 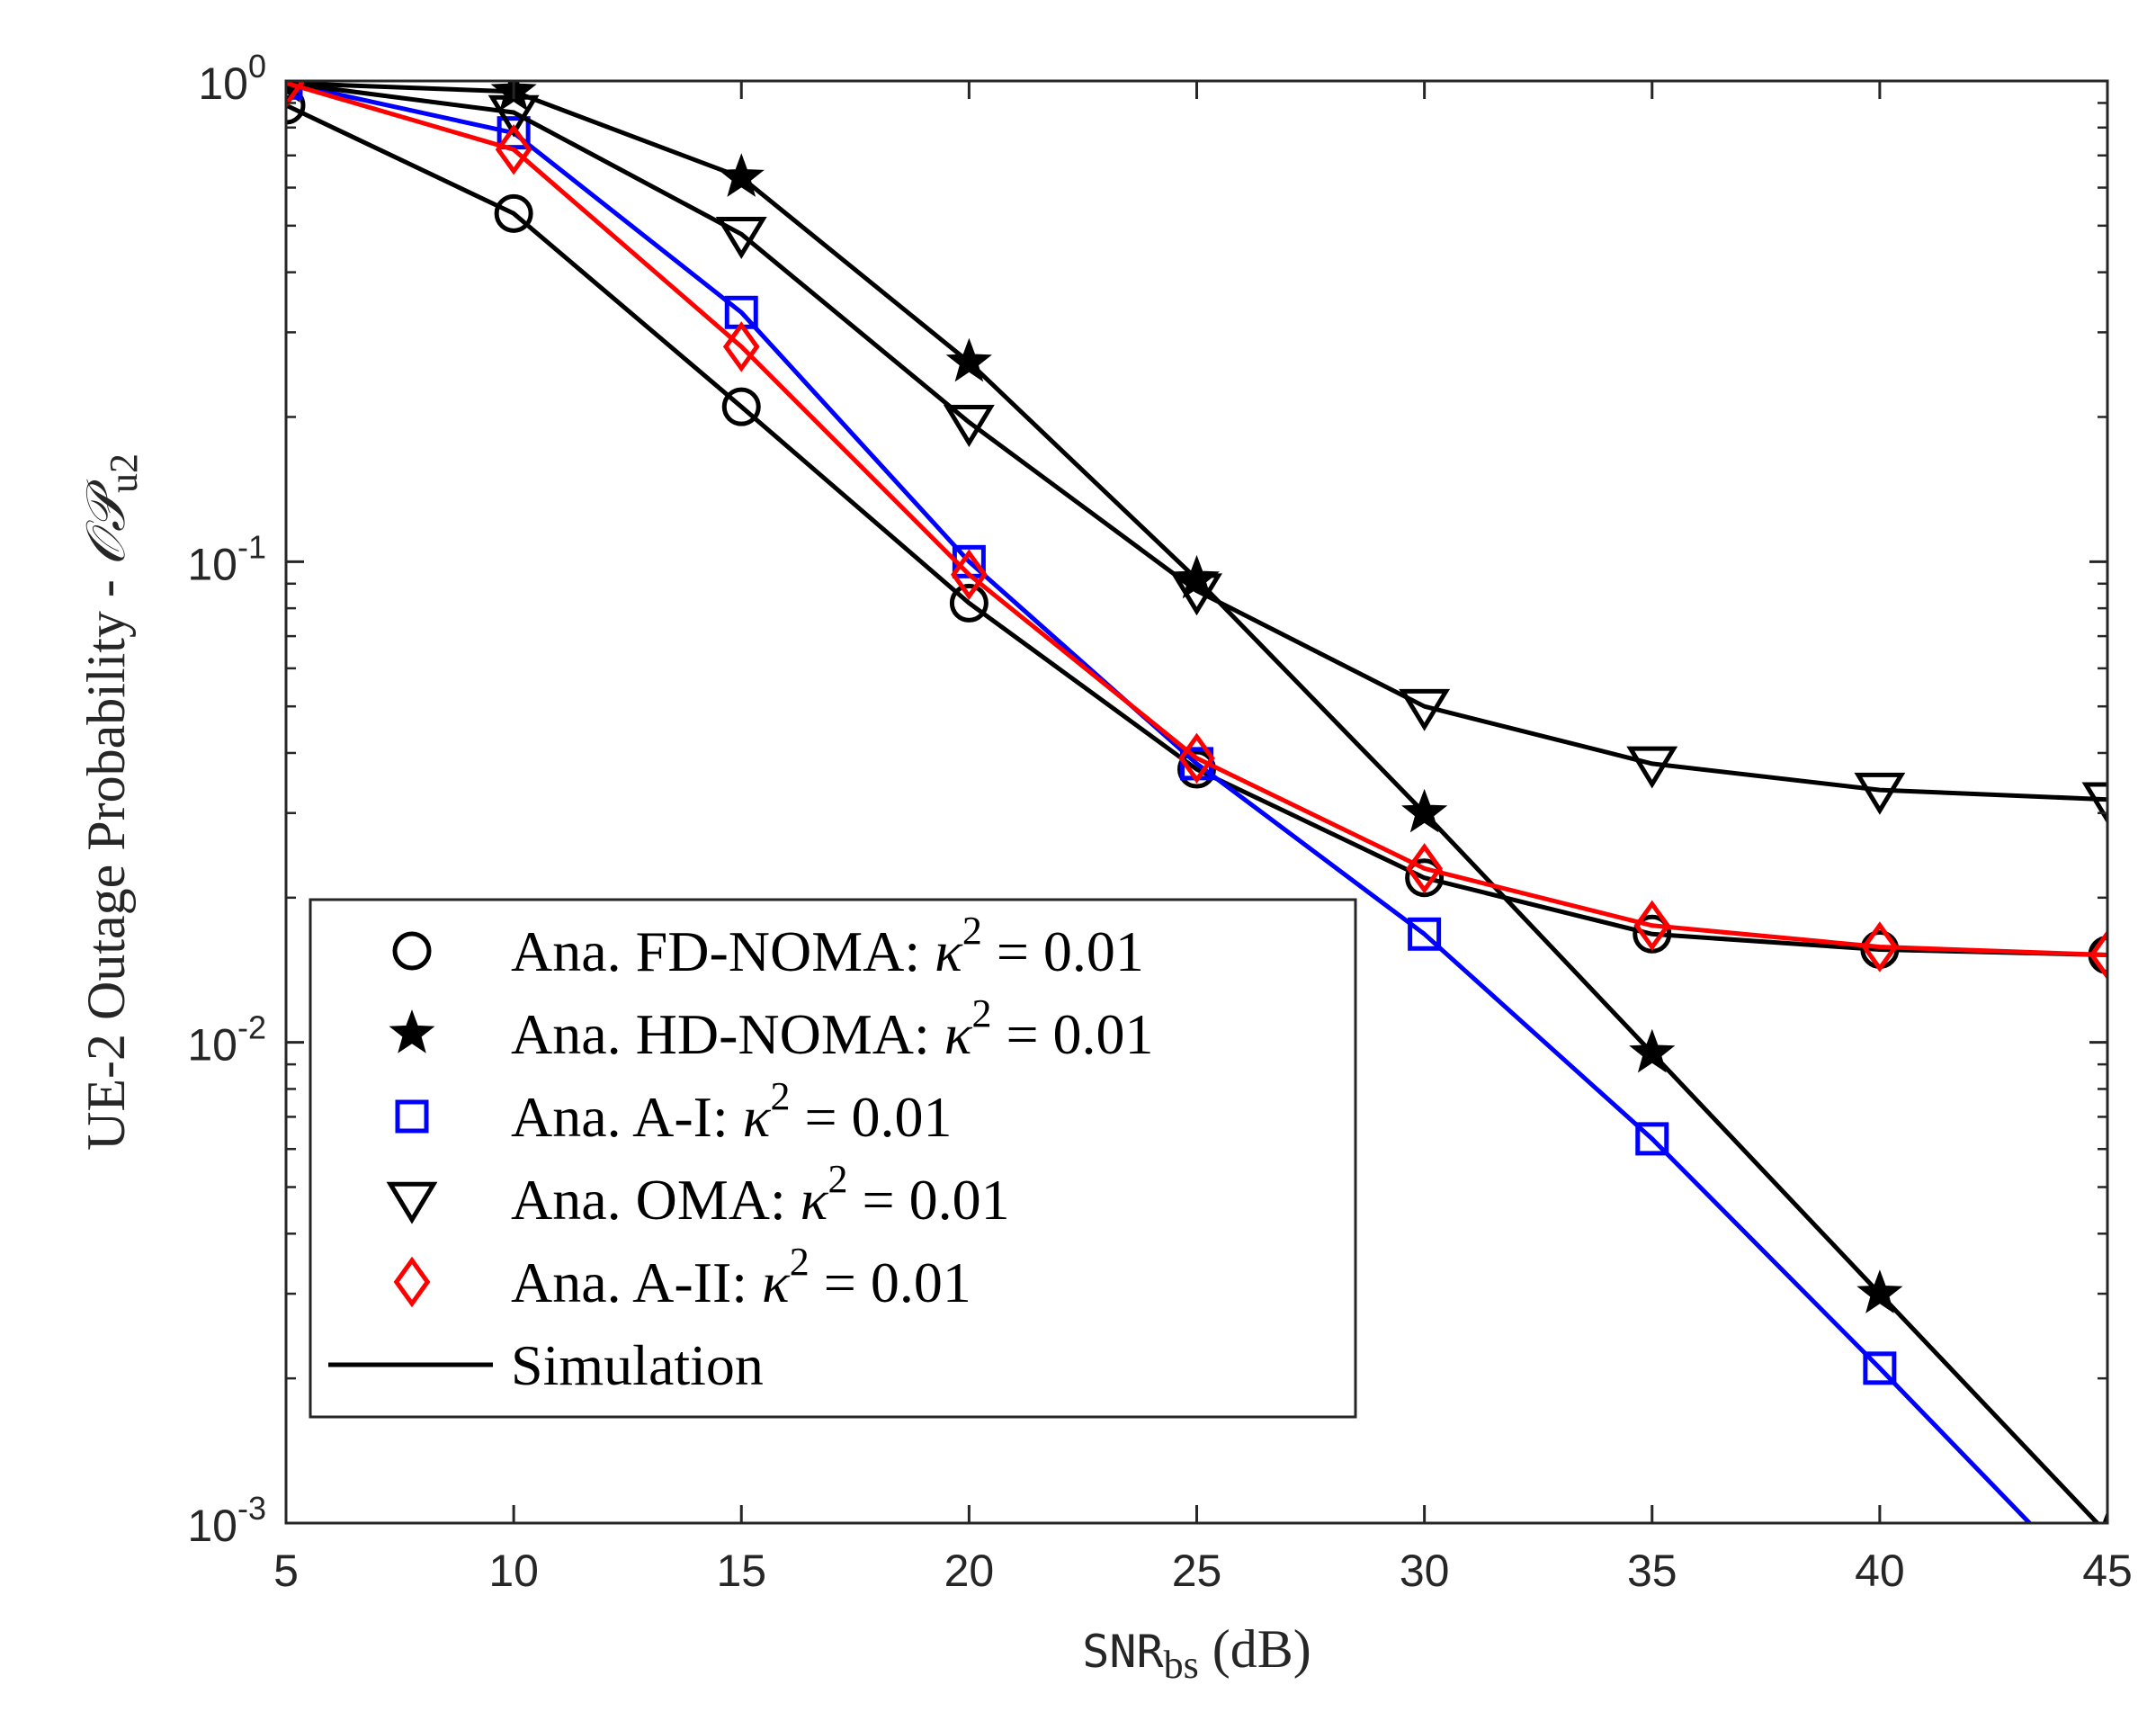 I want to click on y-tick-label: 10⁻¹, so click(x=226, y=558).